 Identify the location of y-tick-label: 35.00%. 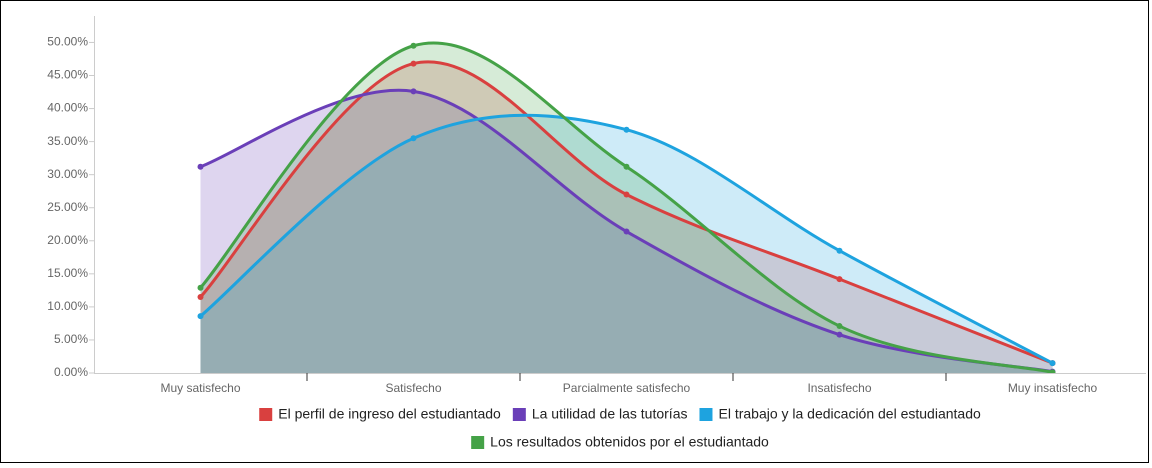
(67, 141).